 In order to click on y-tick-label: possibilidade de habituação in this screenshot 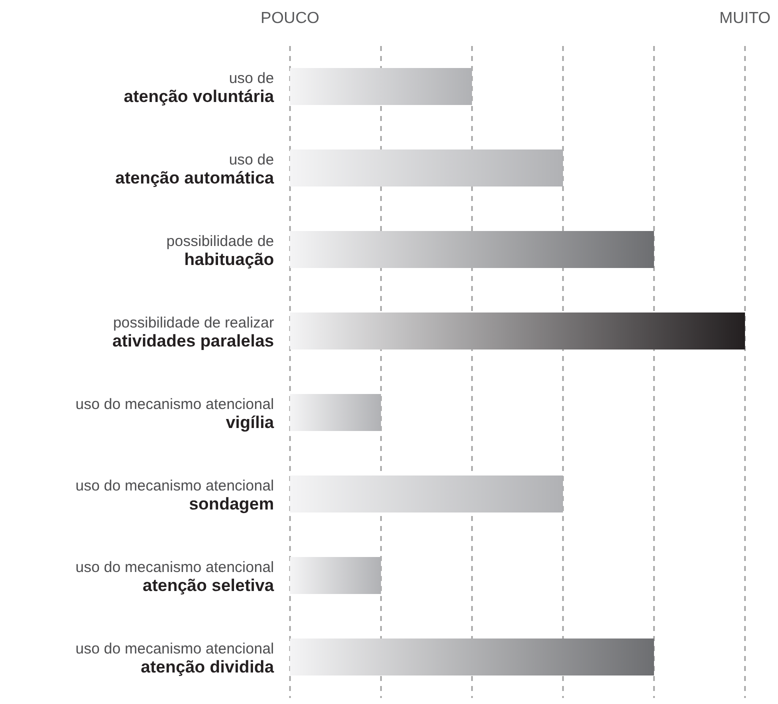, I will do `click(220, 250)`.